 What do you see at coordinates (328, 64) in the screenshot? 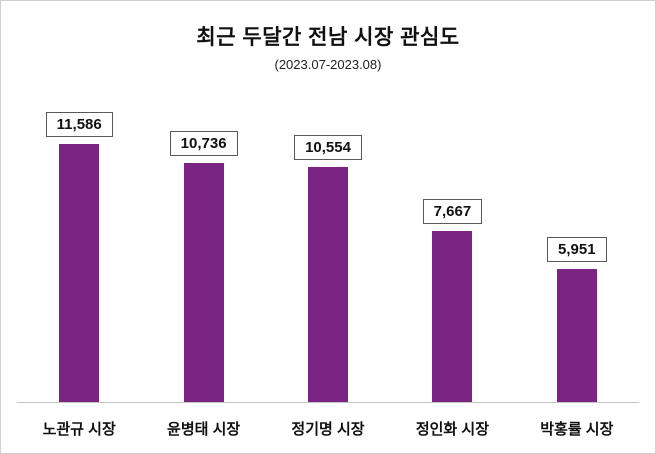
I see `chart-subtitle: (2023.07-2023.08)` at bounding box center [328, 64].